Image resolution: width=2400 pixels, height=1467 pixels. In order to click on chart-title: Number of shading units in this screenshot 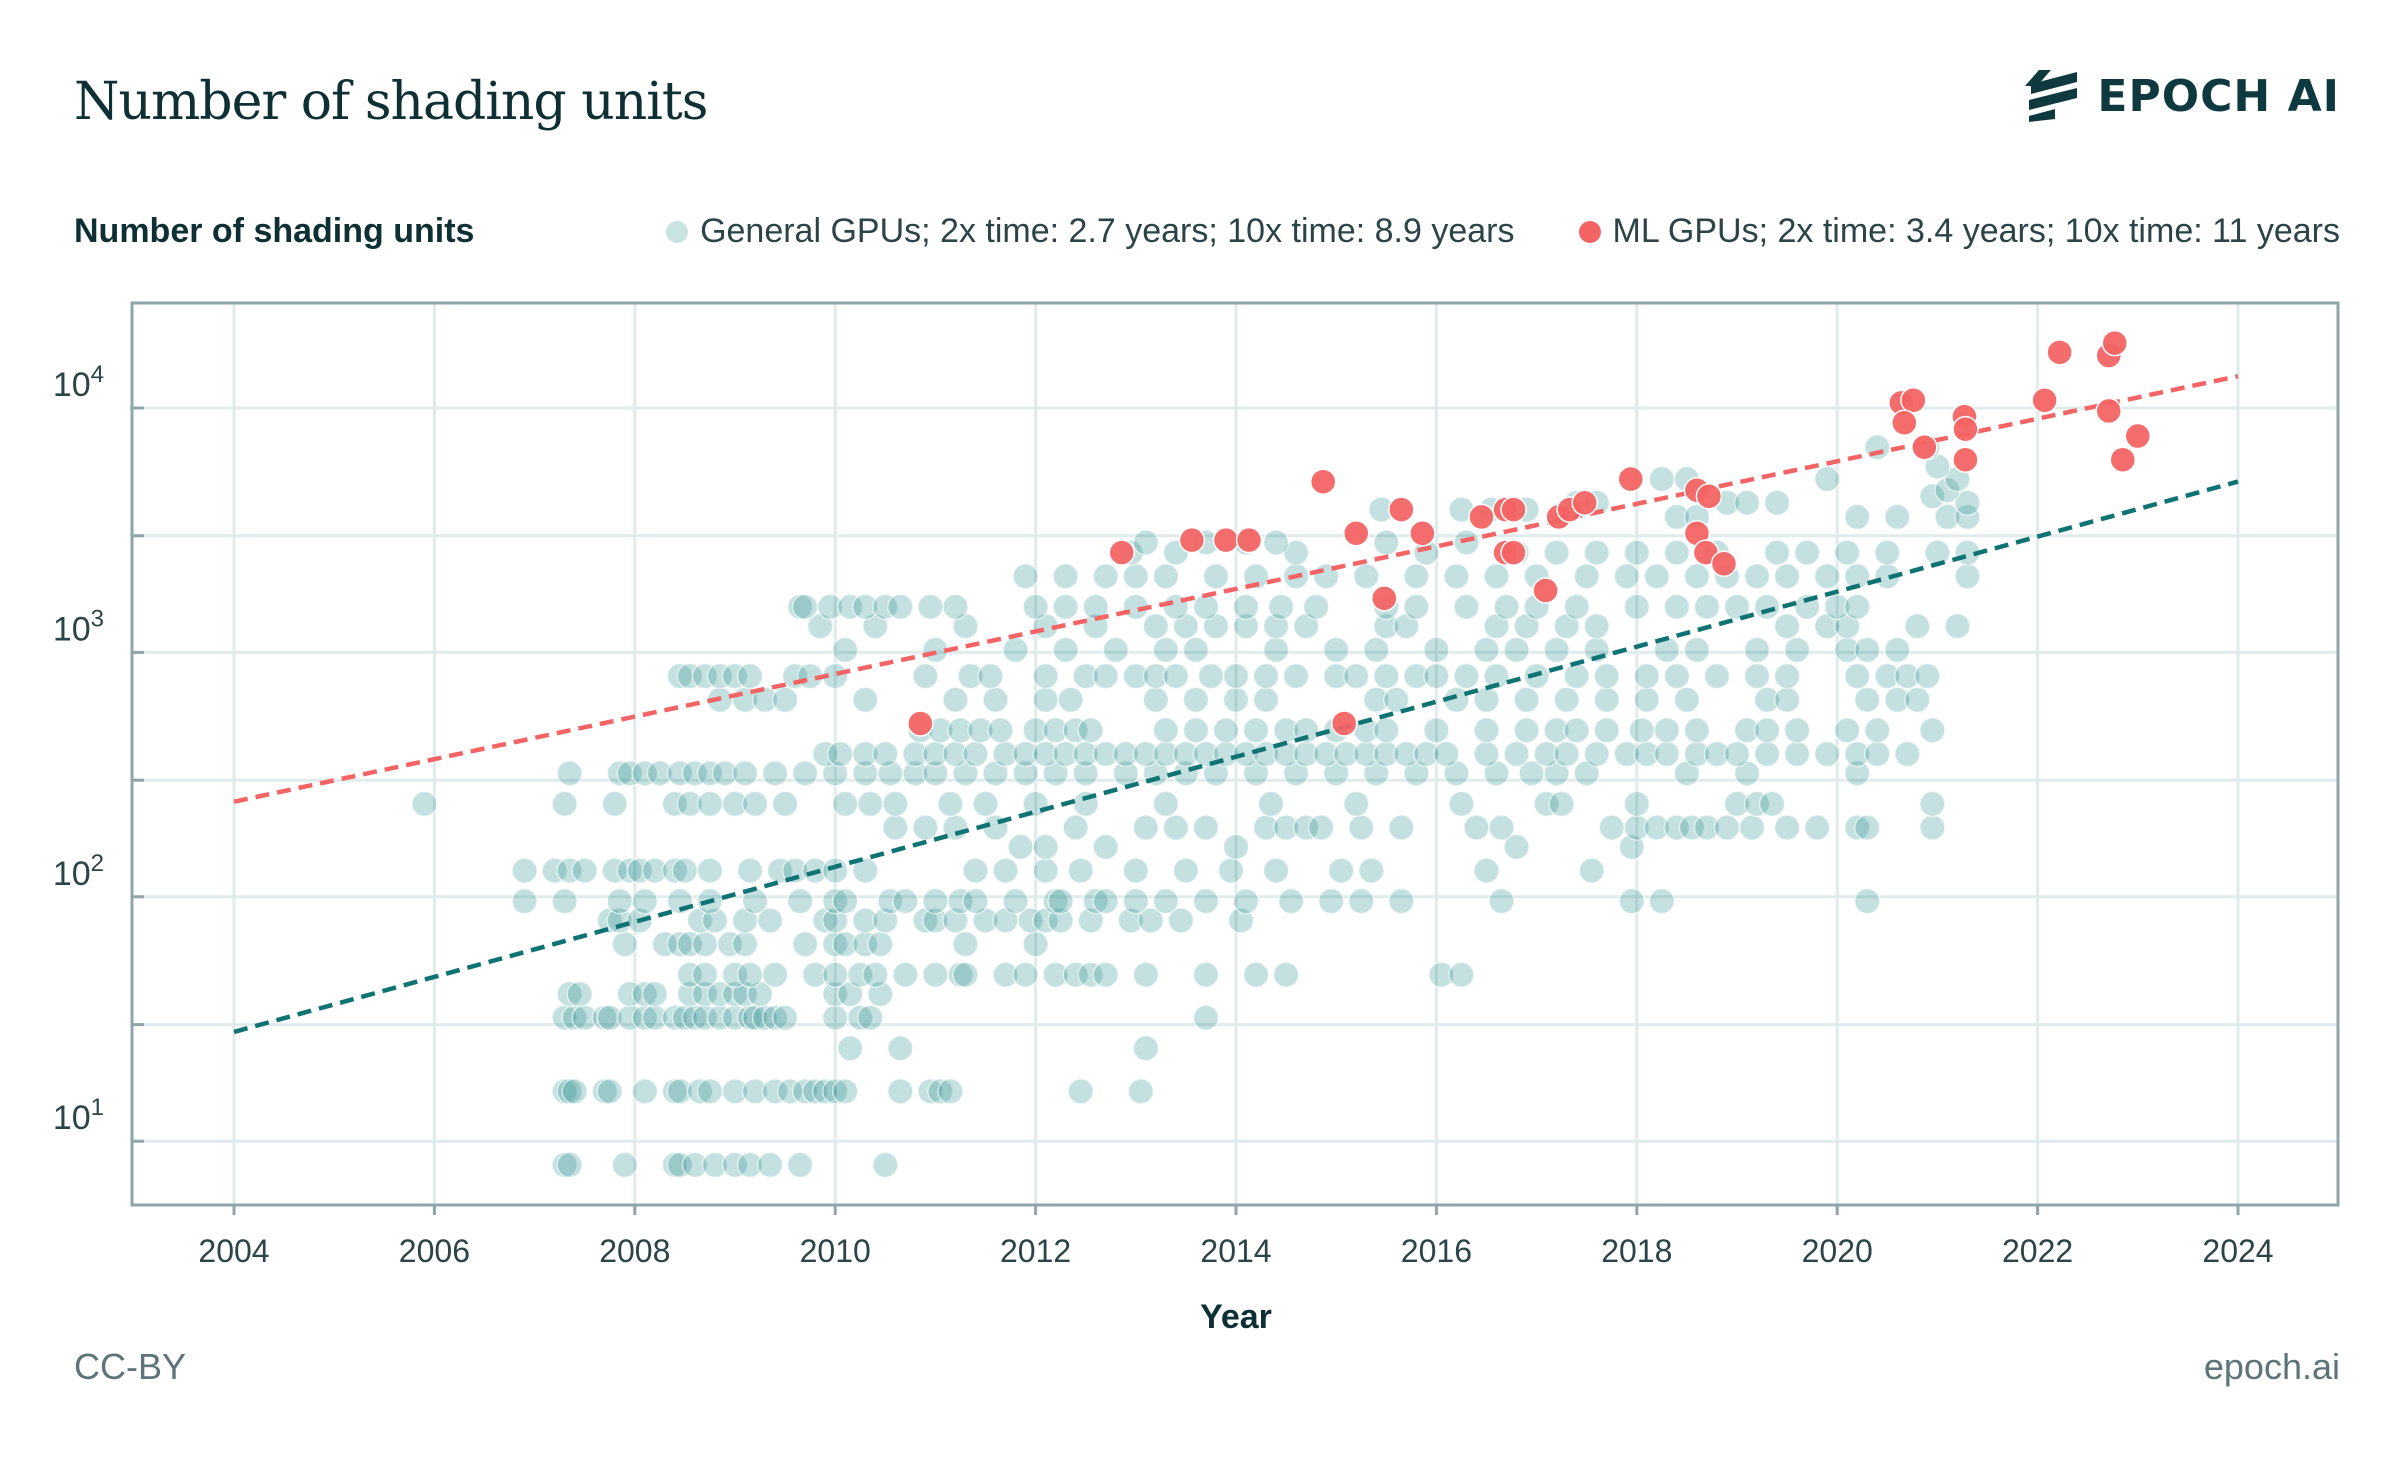, I will do `click(391, 102)`.